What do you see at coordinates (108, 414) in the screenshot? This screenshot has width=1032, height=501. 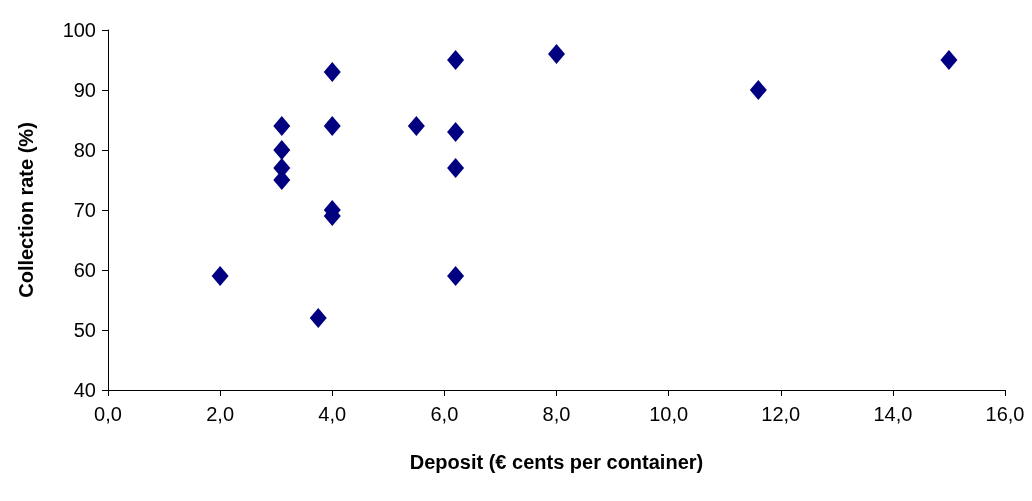 I see `x-tick-label: 0,0` at bounding box center [108, 414].